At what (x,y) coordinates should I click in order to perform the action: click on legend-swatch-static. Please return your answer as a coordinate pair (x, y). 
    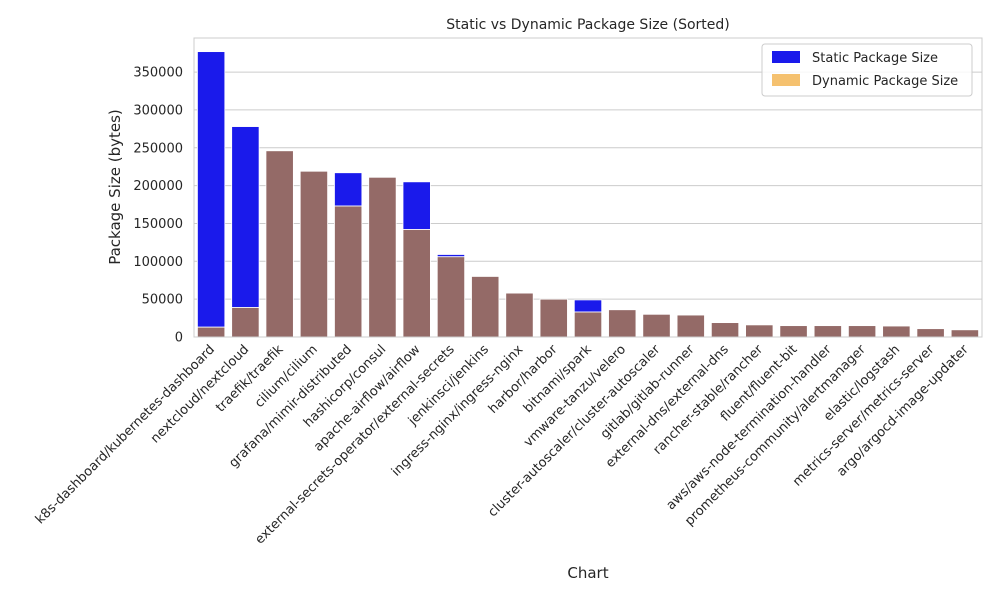
    Looking at the image, I should click on (786, 57).